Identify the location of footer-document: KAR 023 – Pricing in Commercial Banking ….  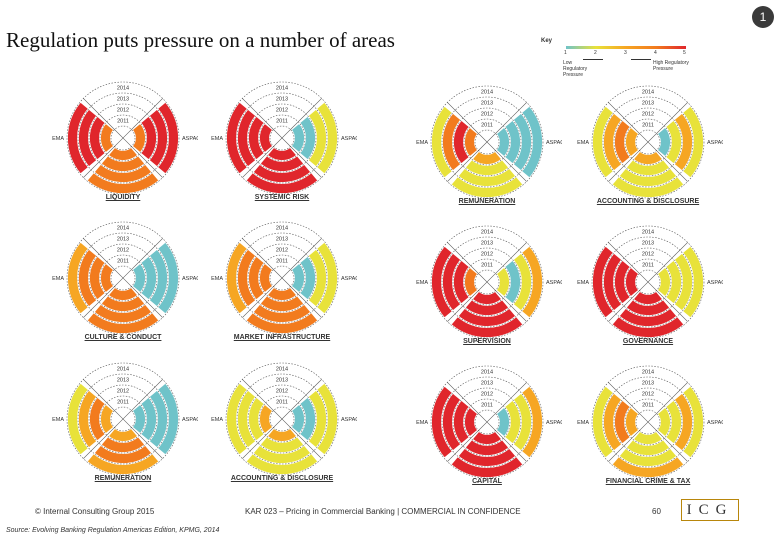
(383, 511).